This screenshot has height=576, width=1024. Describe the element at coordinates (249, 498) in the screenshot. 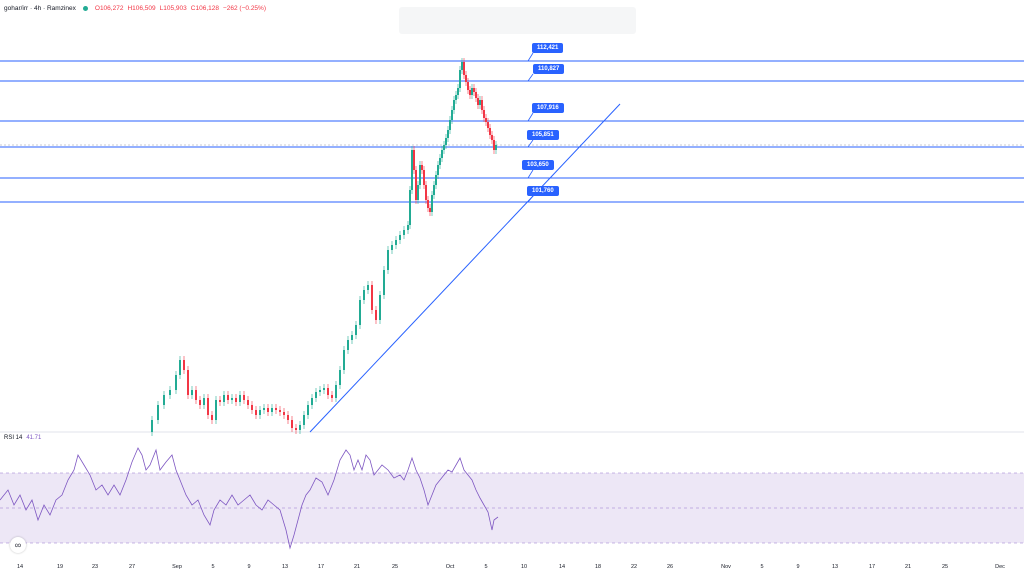

I see `rsi-line` at that location.